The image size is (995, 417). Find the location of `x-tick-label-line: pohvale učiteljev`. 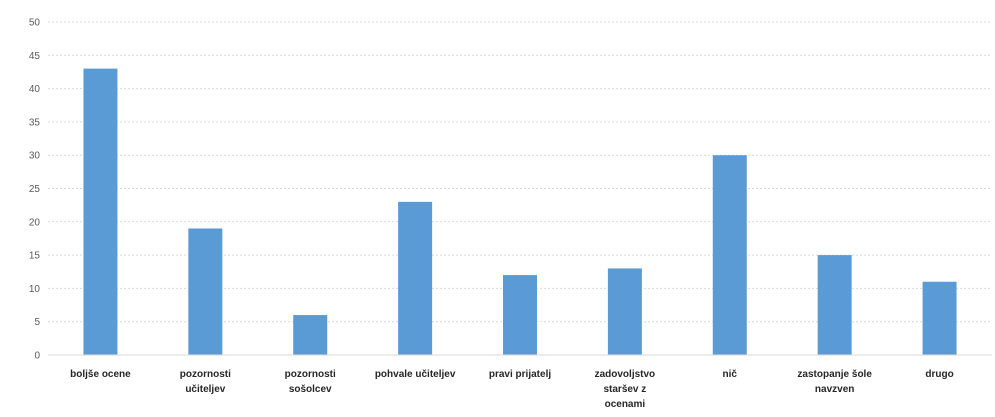

x-tick-label-line: pohvale učiteljev is located at coordinates (415, 374).